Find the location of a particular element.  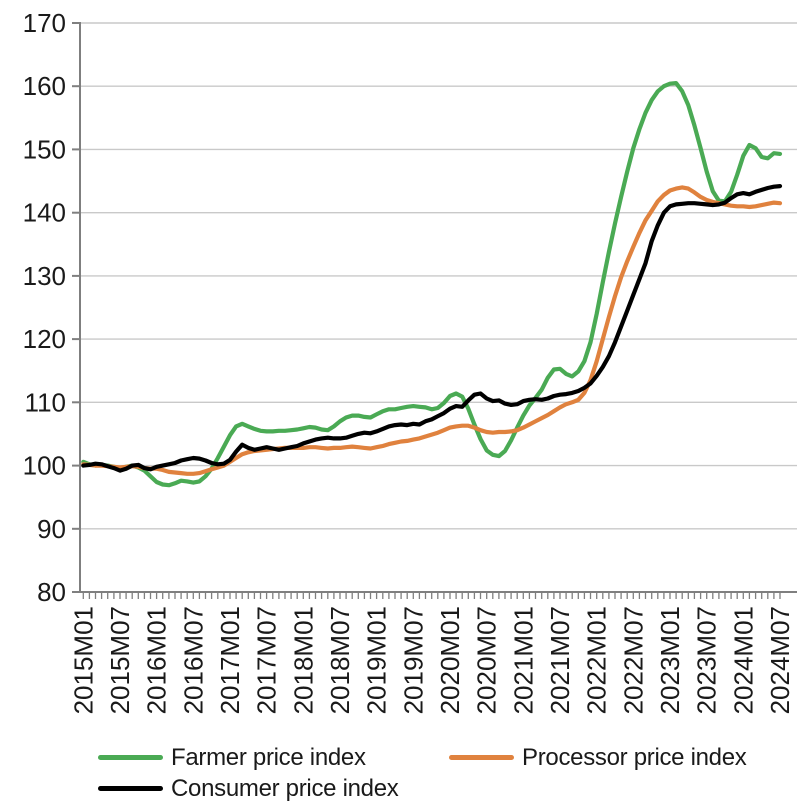

legend-row-2: Consumer price index is located at coordinates (449, 788).